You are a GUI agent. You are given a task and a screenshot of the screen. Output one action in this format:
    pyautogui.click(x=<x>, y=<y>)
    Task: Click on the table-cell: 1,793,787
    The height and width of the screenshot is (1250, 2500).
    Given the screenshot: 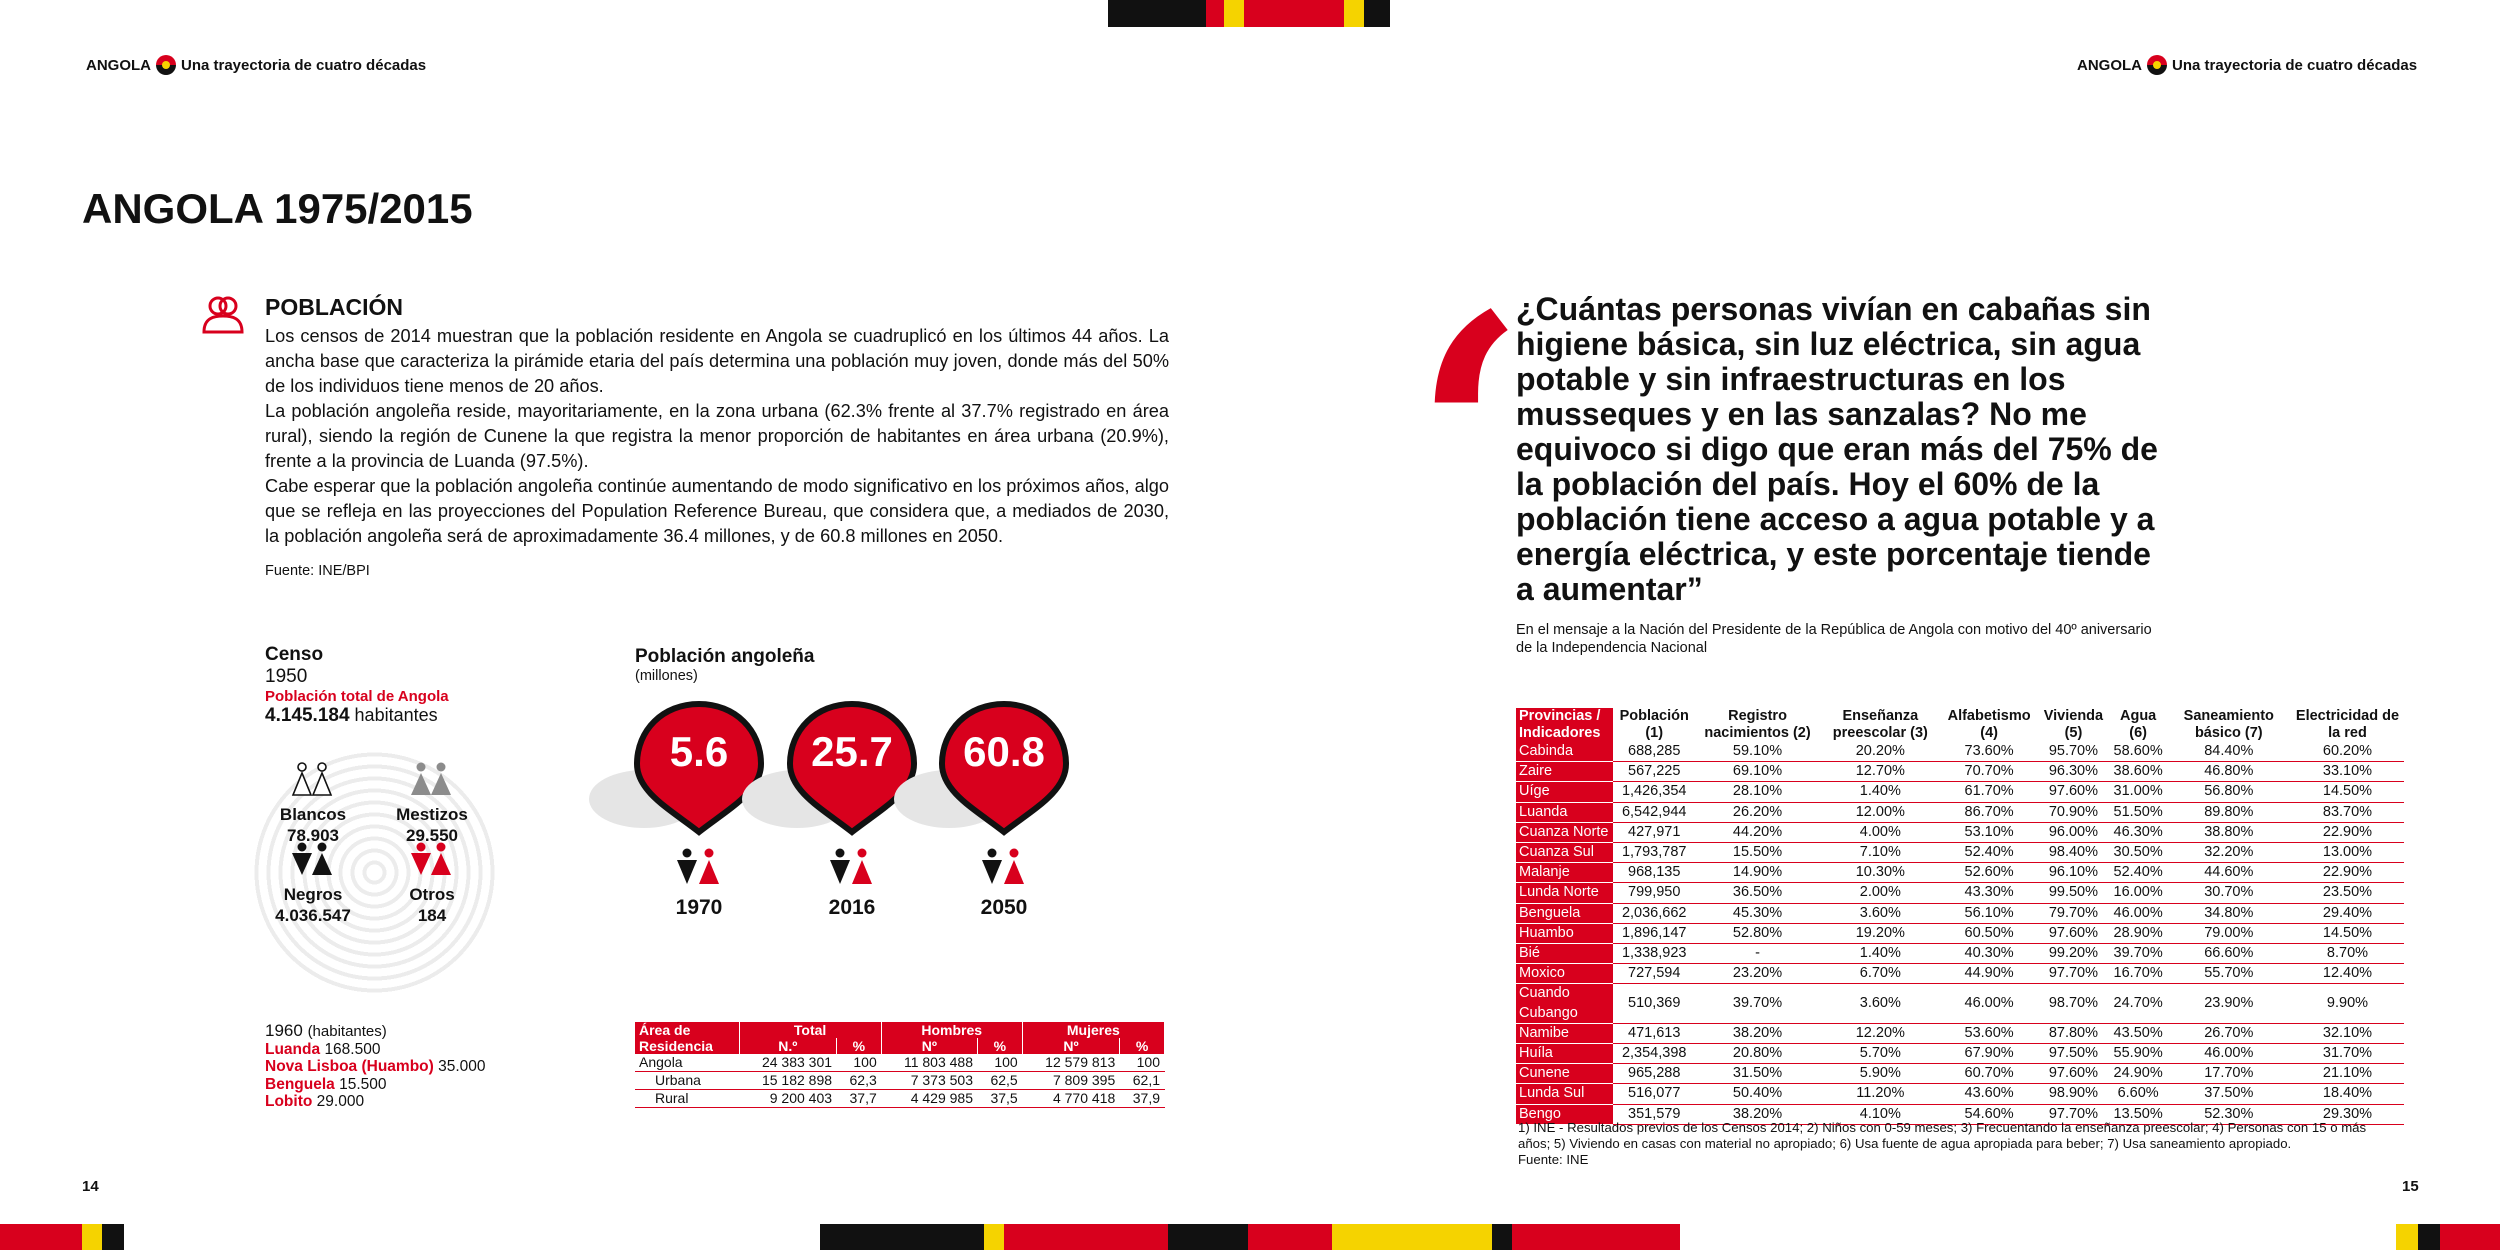 What is the action you would take?
    pyautogui.click(x=1654, y=853)
    